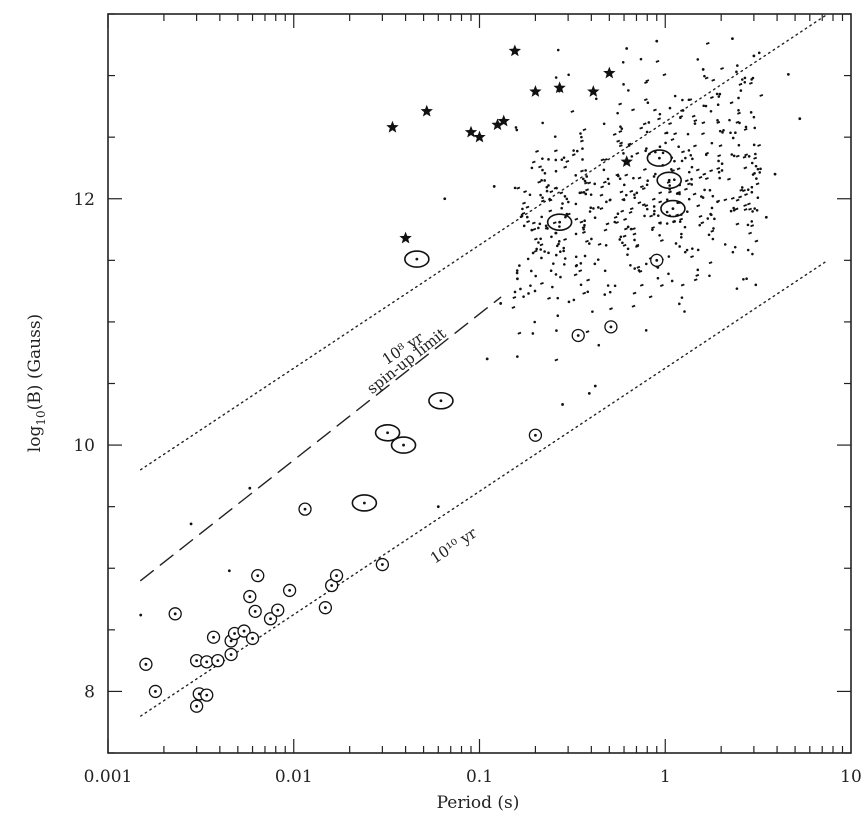 Image resolution: width=867 pixels, height=820 pixels. Describe the element at coordinates (84, 200) in the screenshot. I see `y-tick-label: 12` at that location.